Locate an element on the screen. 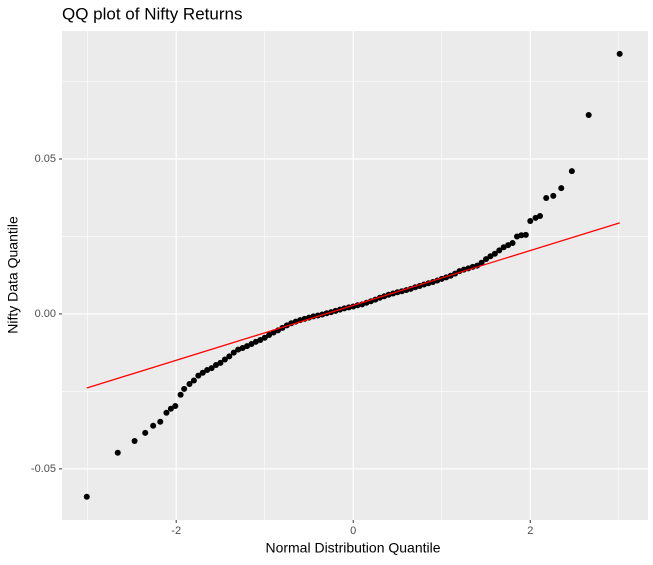 The image size is (653, 565). y-tick-label: 0.00 is located at coordinates (45, 314).